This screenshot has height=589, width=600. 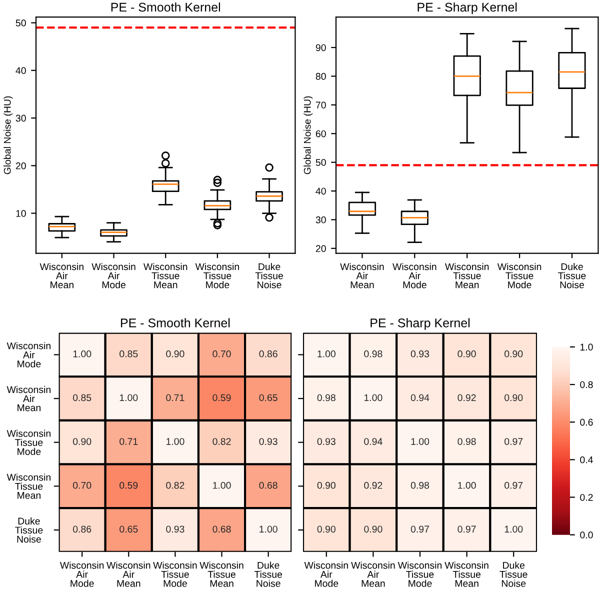 What do you see at coordinates (586, 384) in the screenshot?
I see `color-bar-label: 0.8` at bounding box center [586, 384].